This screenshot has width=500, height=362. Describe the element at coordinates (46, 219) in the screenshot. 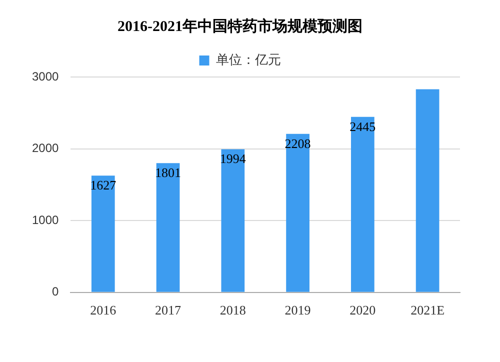

I see `y-tick-label: 1000` at that location.